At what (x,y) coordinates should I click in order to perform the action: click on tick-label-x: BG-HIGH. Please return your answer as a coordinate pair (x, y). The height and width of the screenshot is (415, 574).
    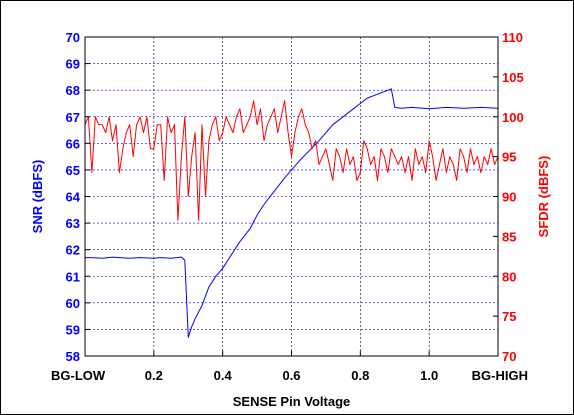
    Looking at the image, I should click on (500, 375).